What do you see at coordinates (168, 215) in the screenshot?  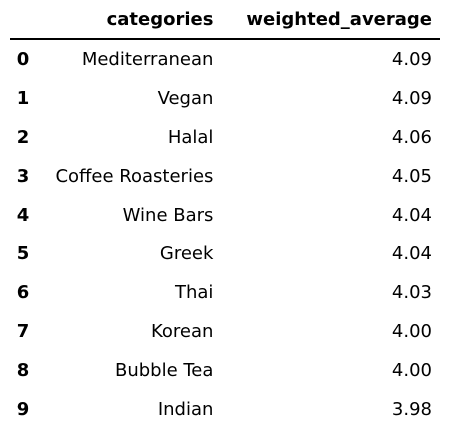 I see `category-cell: Wine Bars` at bounding box center [168, 215].